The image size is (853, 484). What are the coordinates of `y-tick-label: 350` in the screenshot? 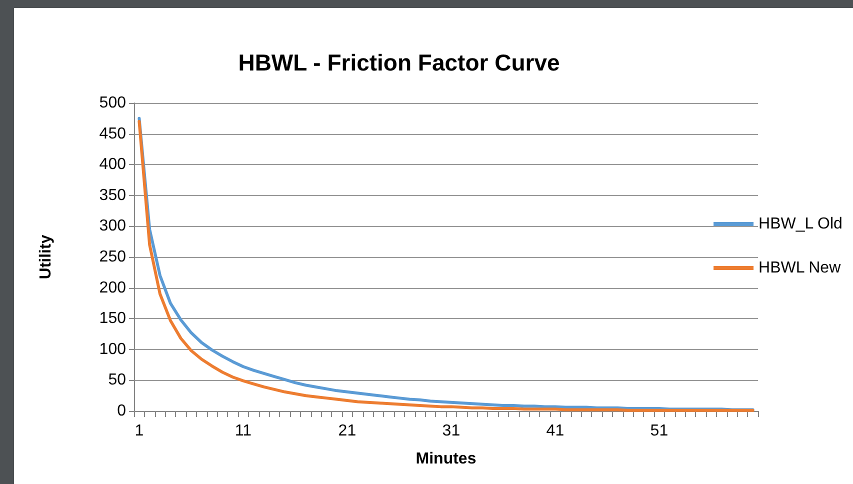 It's located at (112, 195).